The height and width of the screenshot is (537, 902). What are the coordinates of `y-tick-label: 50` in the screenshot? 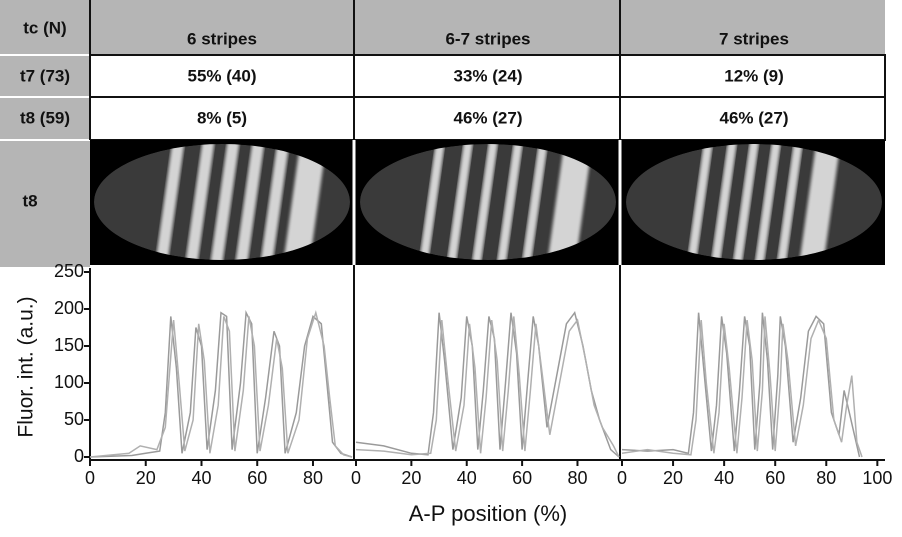 It's located at (74, 419).